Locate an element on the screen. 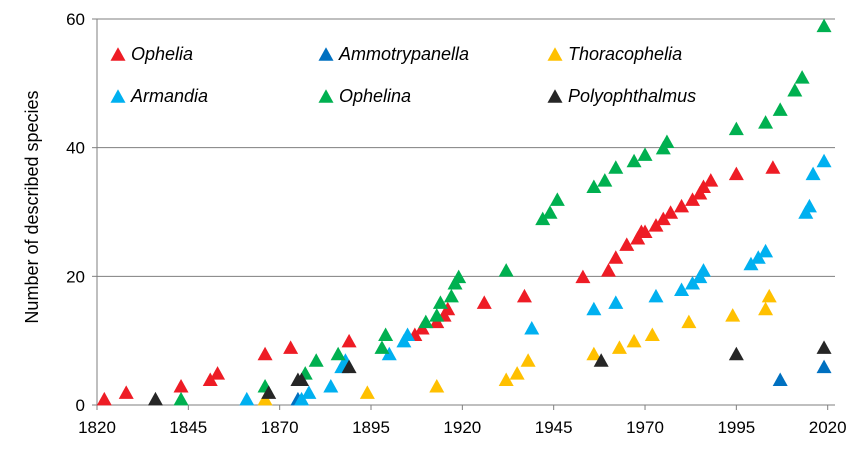  x-tick-label: 1845 is located at coordinates (188, 427).